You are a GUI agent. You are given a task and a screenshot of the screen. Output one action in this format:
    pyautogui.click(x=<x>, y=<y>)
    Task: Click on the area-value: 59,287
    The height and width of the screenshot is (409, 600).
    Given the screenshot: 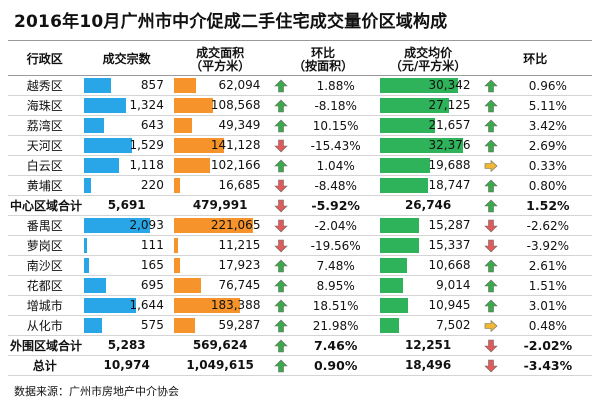 What is the action you would take?
    pyautogui.click(x=239, y=325)
    